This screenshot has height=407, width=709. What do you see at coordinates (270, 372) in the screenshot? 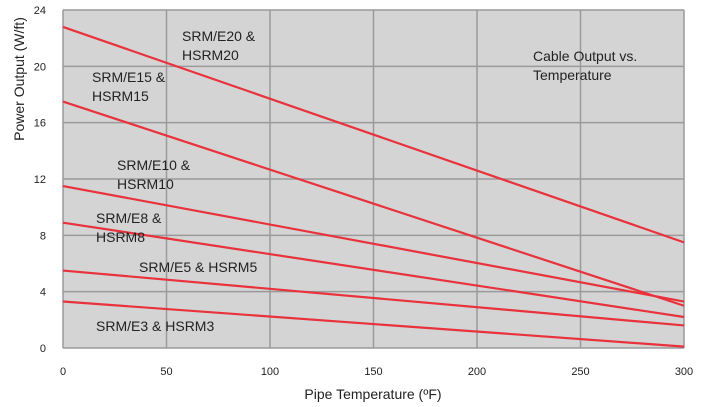
I see `x-tick-label-2: 100` at bounding box center [270, 372].